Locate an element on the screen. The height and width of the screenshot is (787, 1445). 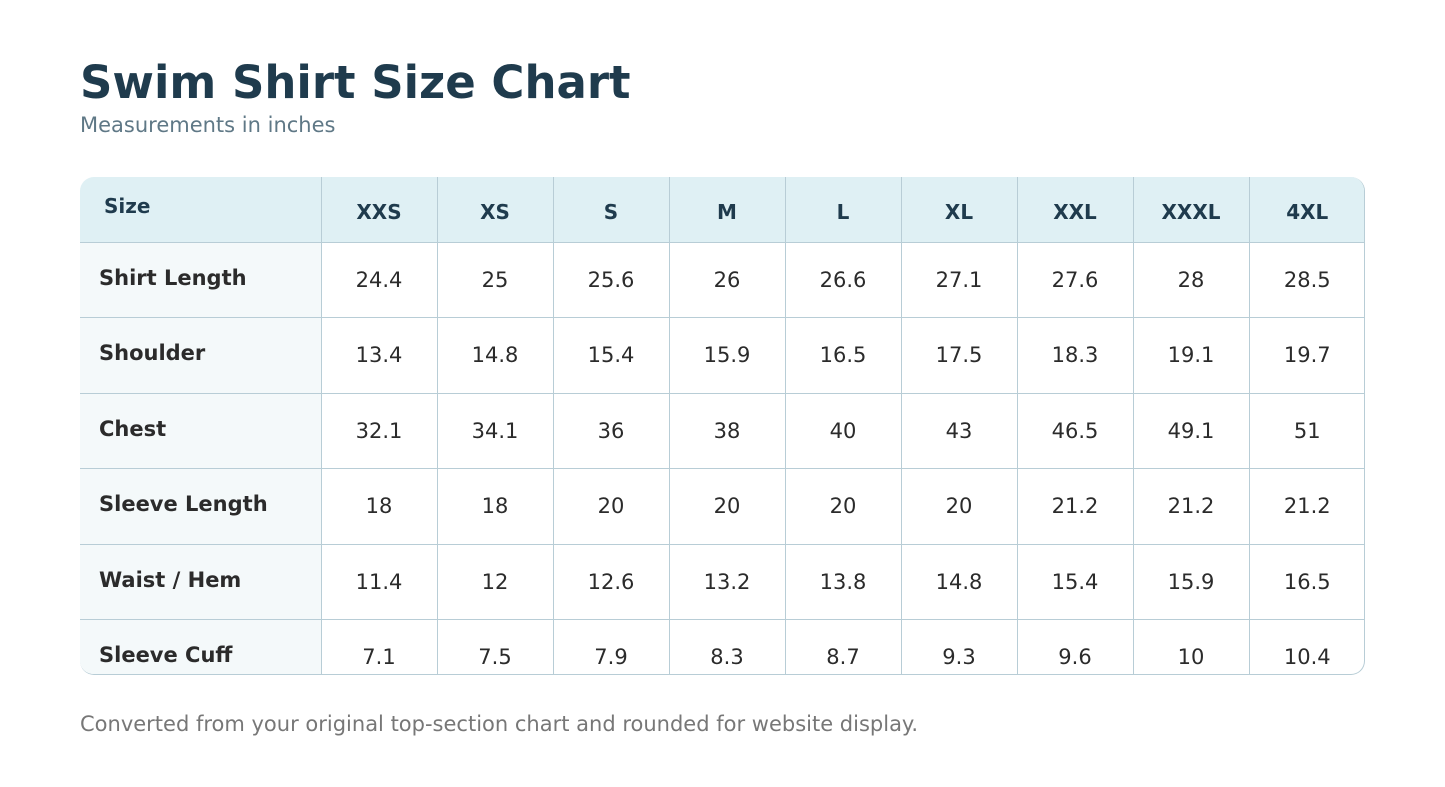
header-row: Size XXS XS S M L XL XXL XXXL 4XL is located at coordinates (722, 210).